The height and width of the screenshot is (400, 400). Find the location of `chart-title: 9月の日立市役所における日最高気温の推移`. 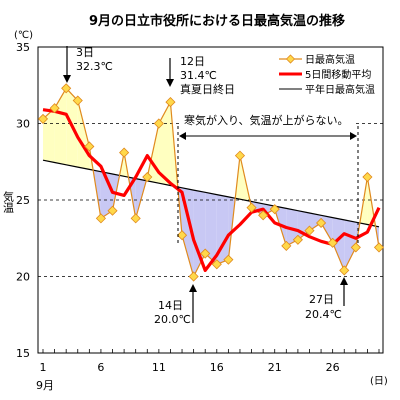

chart-title: 9月の日立市役所における日最高気温の推移 is located at coordinates (217, 21).